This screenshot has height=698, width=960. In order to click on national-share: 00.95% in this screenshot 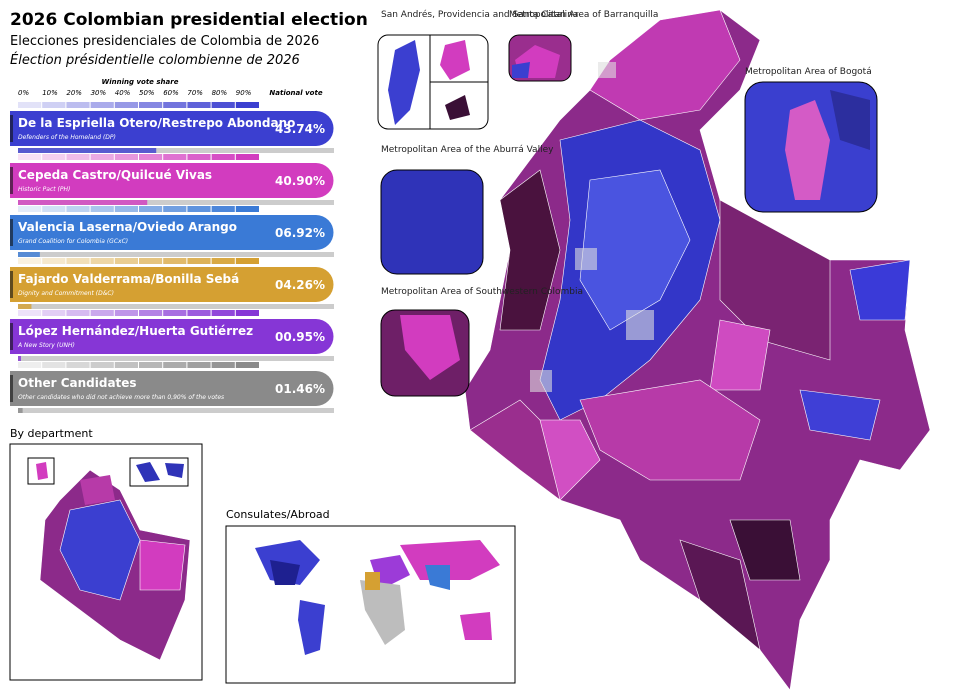, I will do `click(300, 337)`.